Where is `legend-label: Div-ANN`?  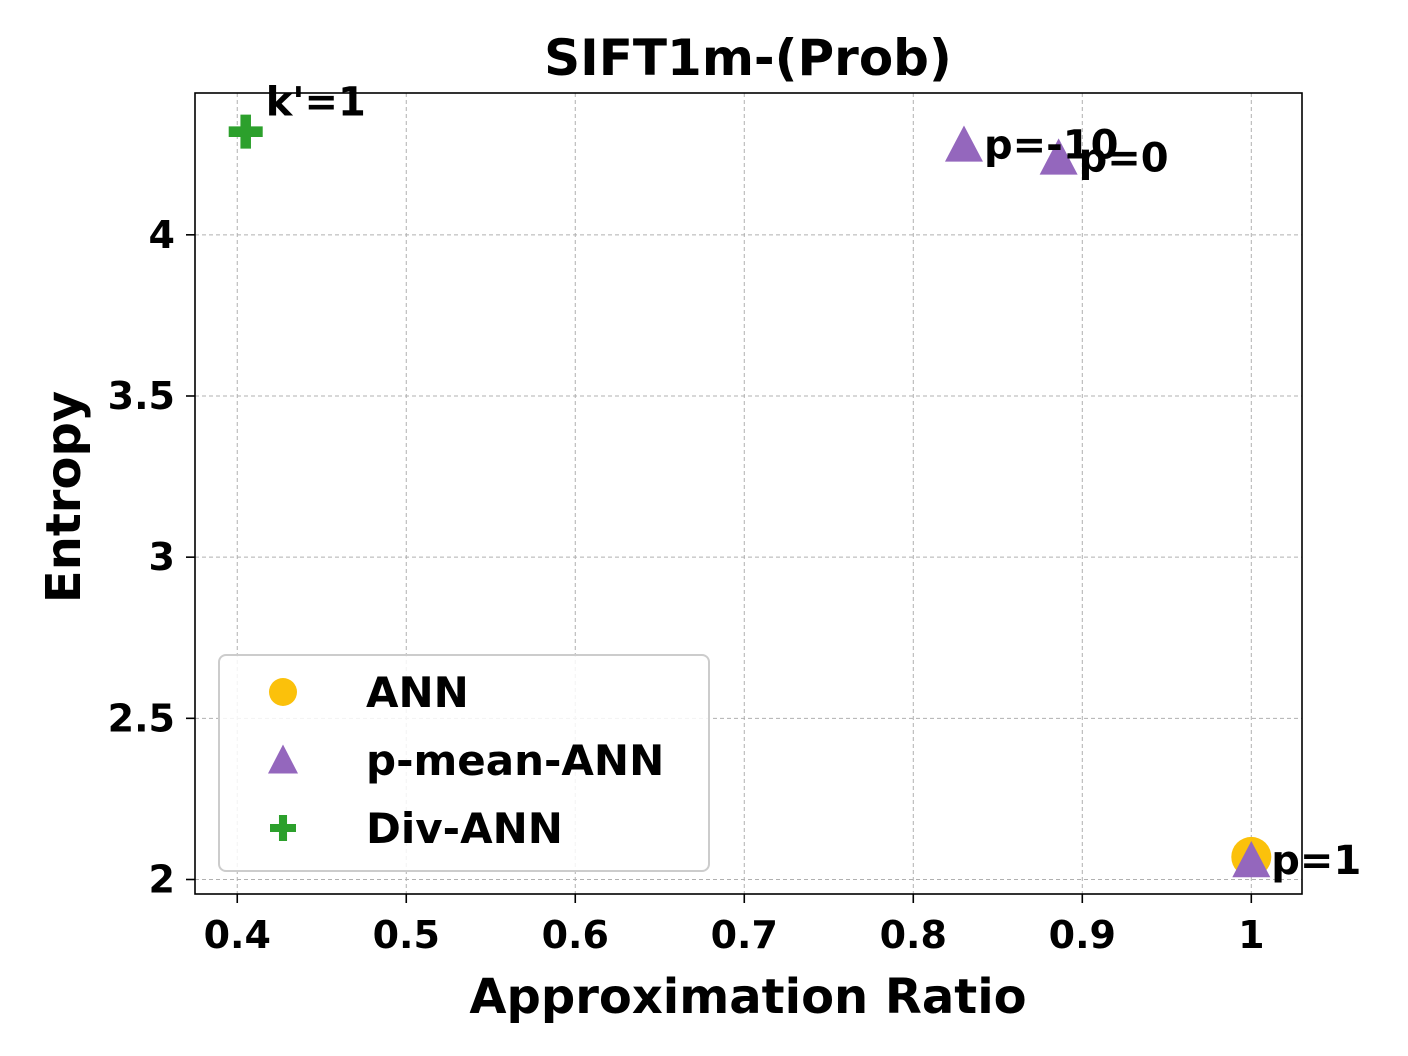
legend-label: Div-ANN is located at coordinates (464, 828).